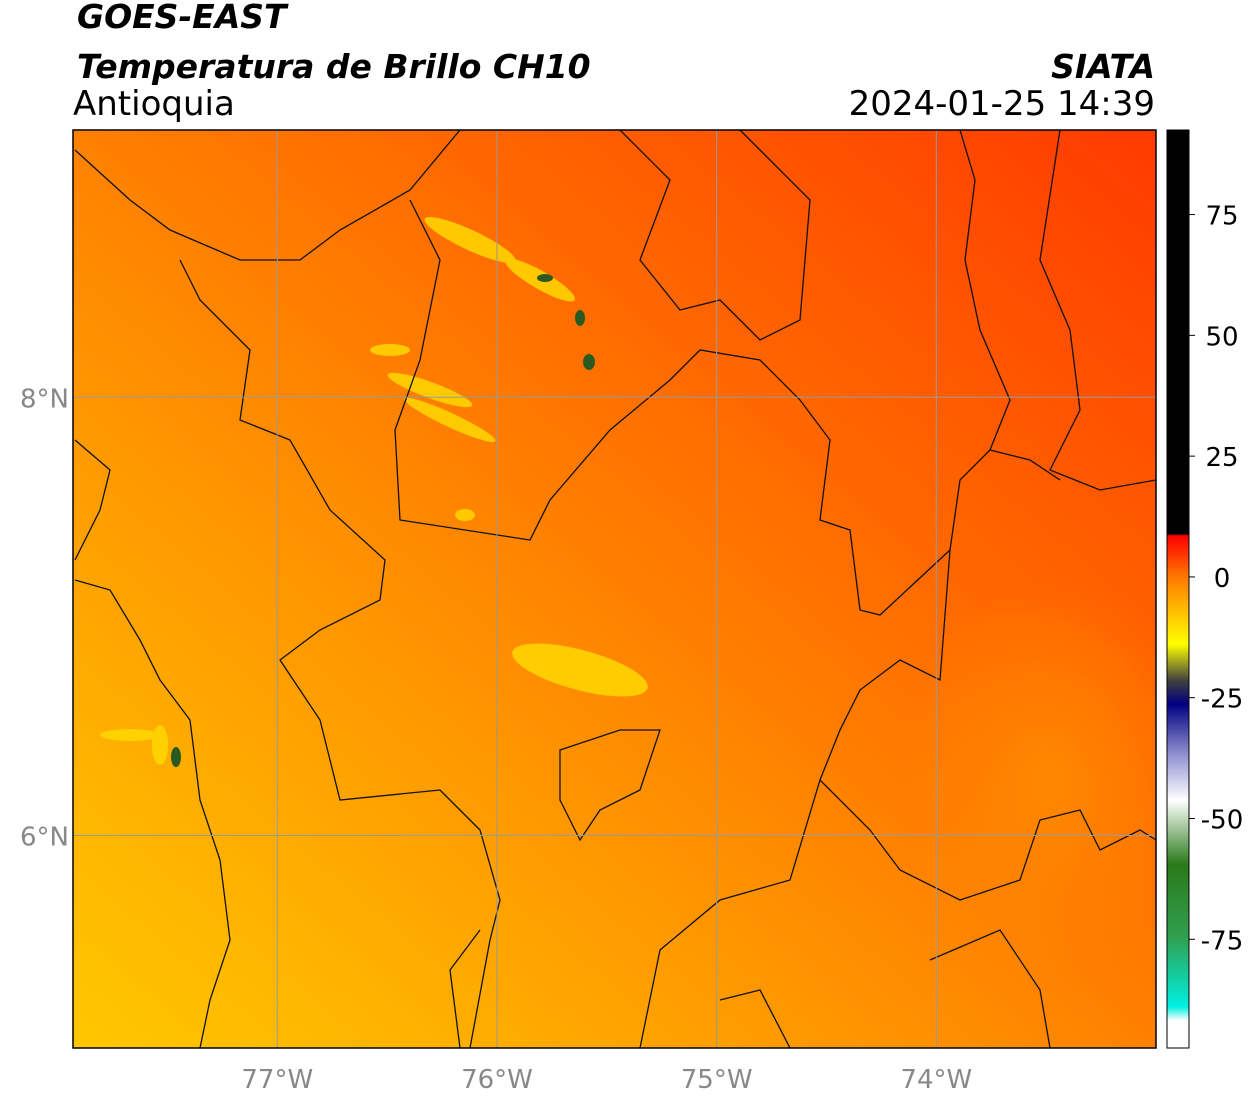 The height and width of the screenshot is (1099, 1252). I want to click on lat-tick-label: 6°N, so click(44, 837).